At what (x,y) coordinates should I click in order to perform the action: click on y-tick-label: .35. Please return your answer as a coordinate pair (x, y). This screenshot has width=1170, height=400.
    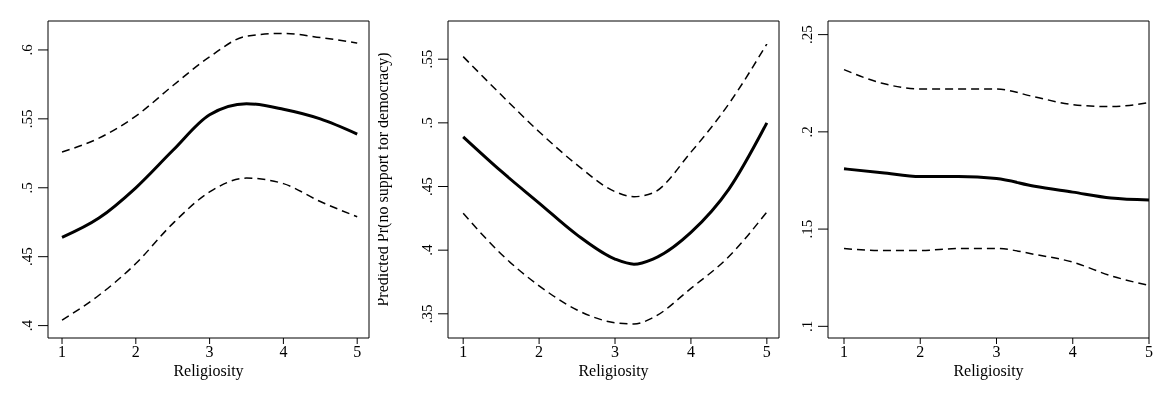
    Looking at the image, I should click on (427, 314).